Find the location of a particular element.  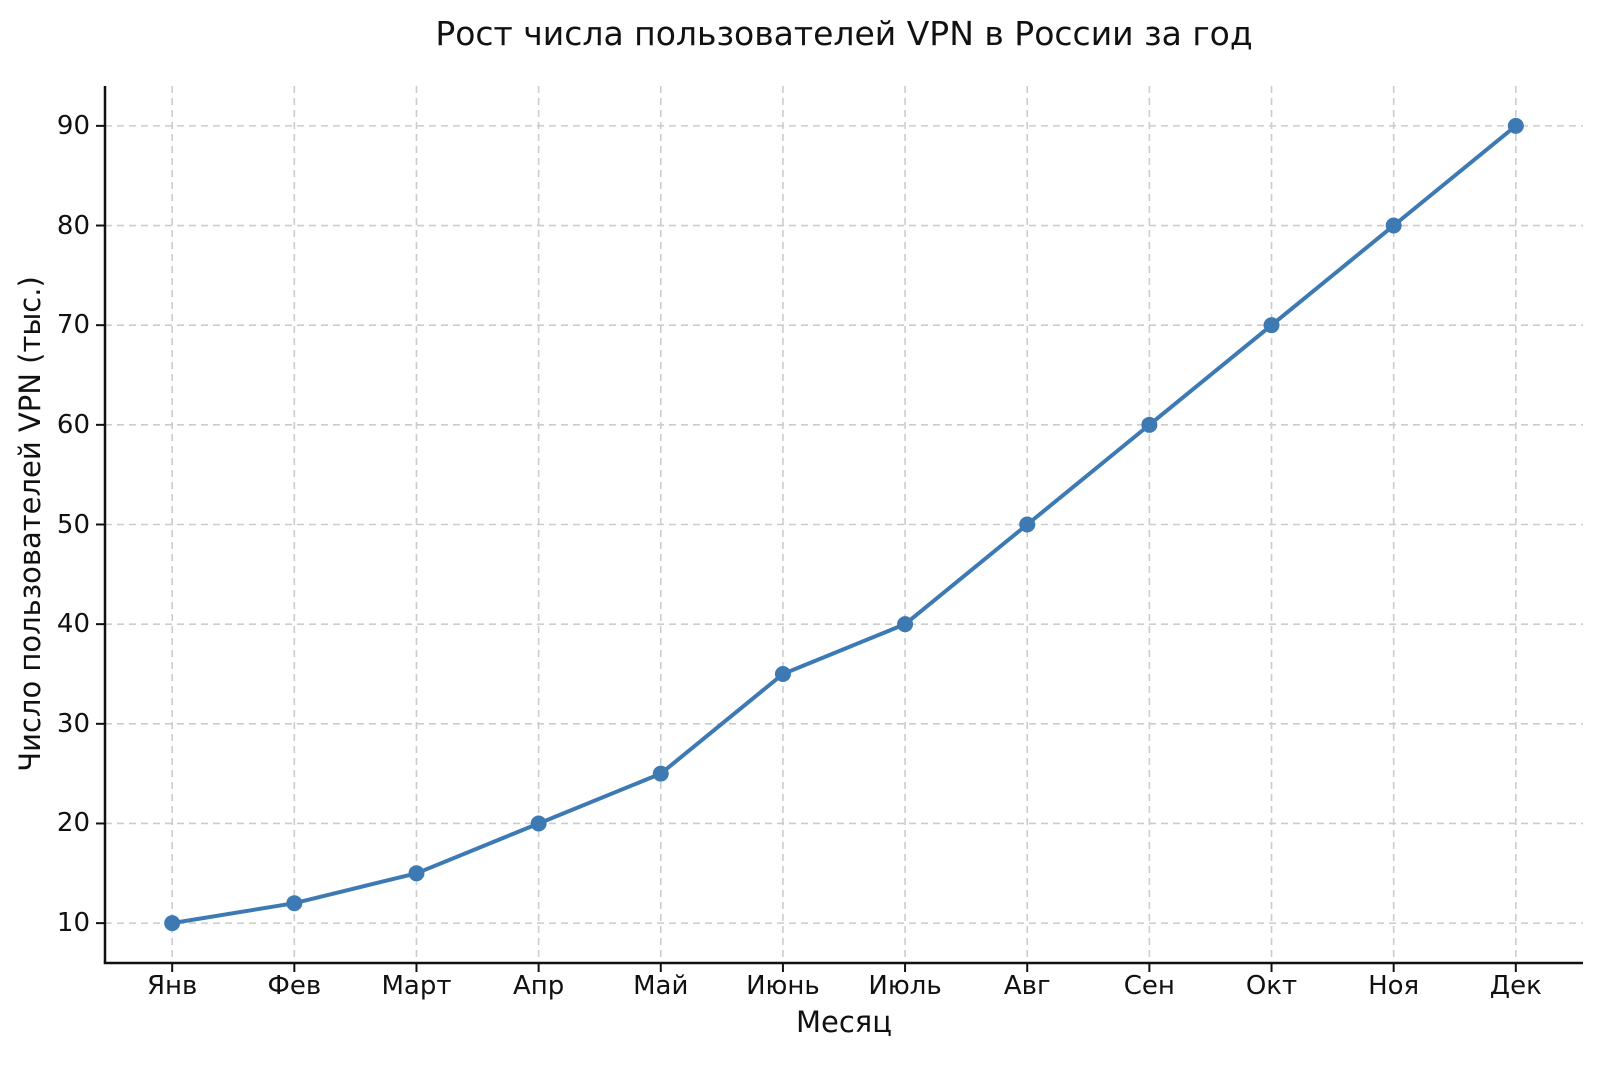

x-tick-label: Сен is located at coordinates (1149, 986).